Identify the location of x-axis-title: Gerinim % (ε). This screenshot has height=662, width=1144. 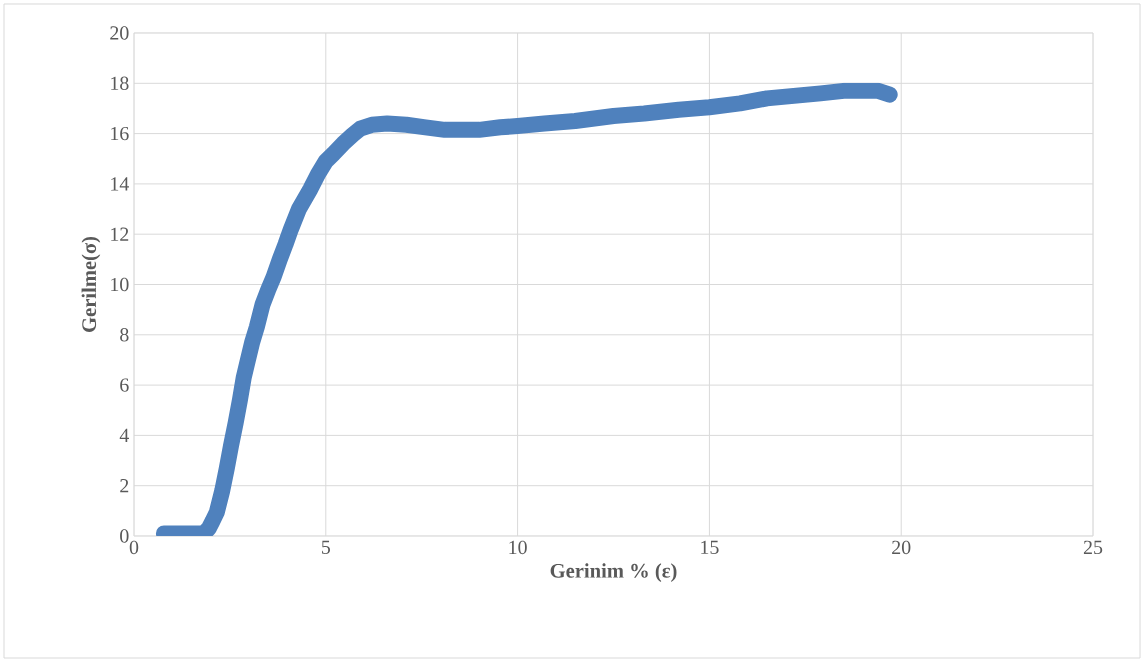
(613, 572).